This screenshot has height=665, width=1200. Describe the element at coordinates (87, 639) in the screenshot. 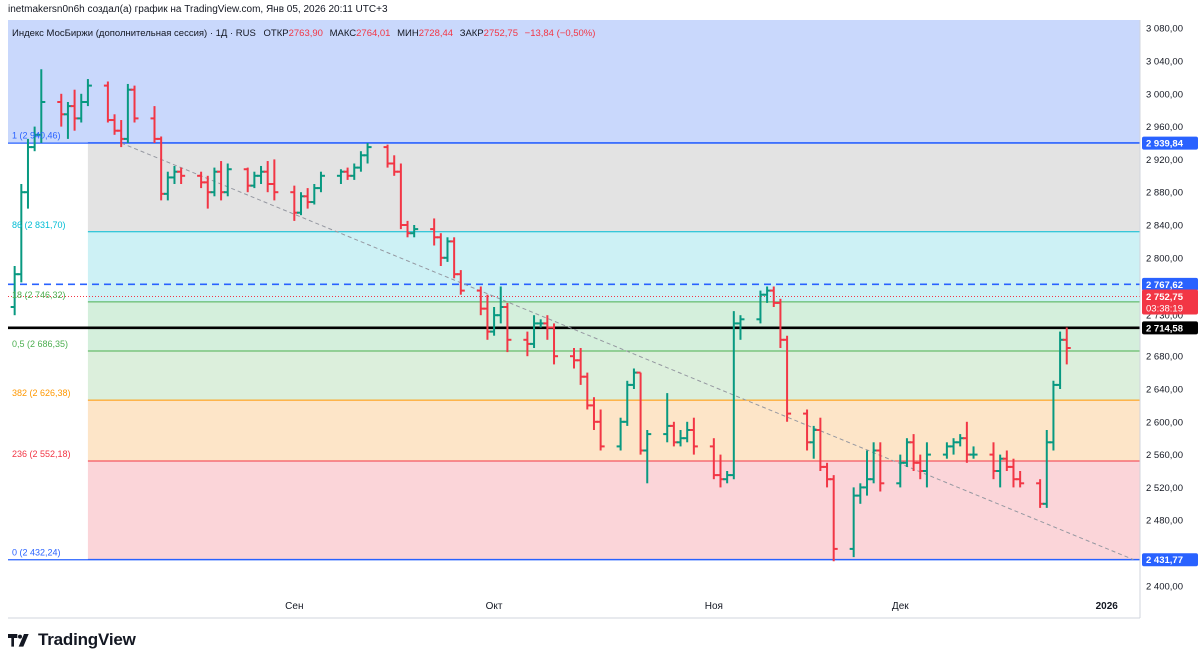

I see `footer-brand: TradingView` at that location.